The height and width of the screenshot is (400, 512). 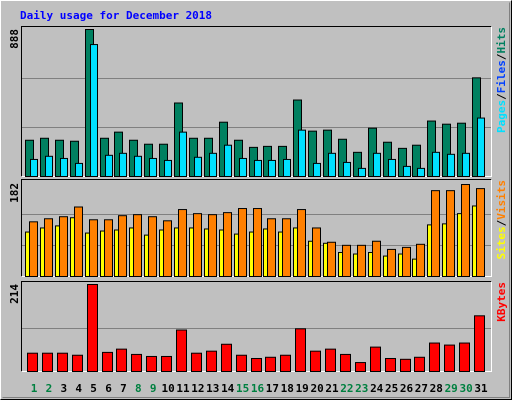 What do you see at coordinates (501, 116) in the screenshot?
I see `legend-entry: Pages` at bounding box center [501, 116].